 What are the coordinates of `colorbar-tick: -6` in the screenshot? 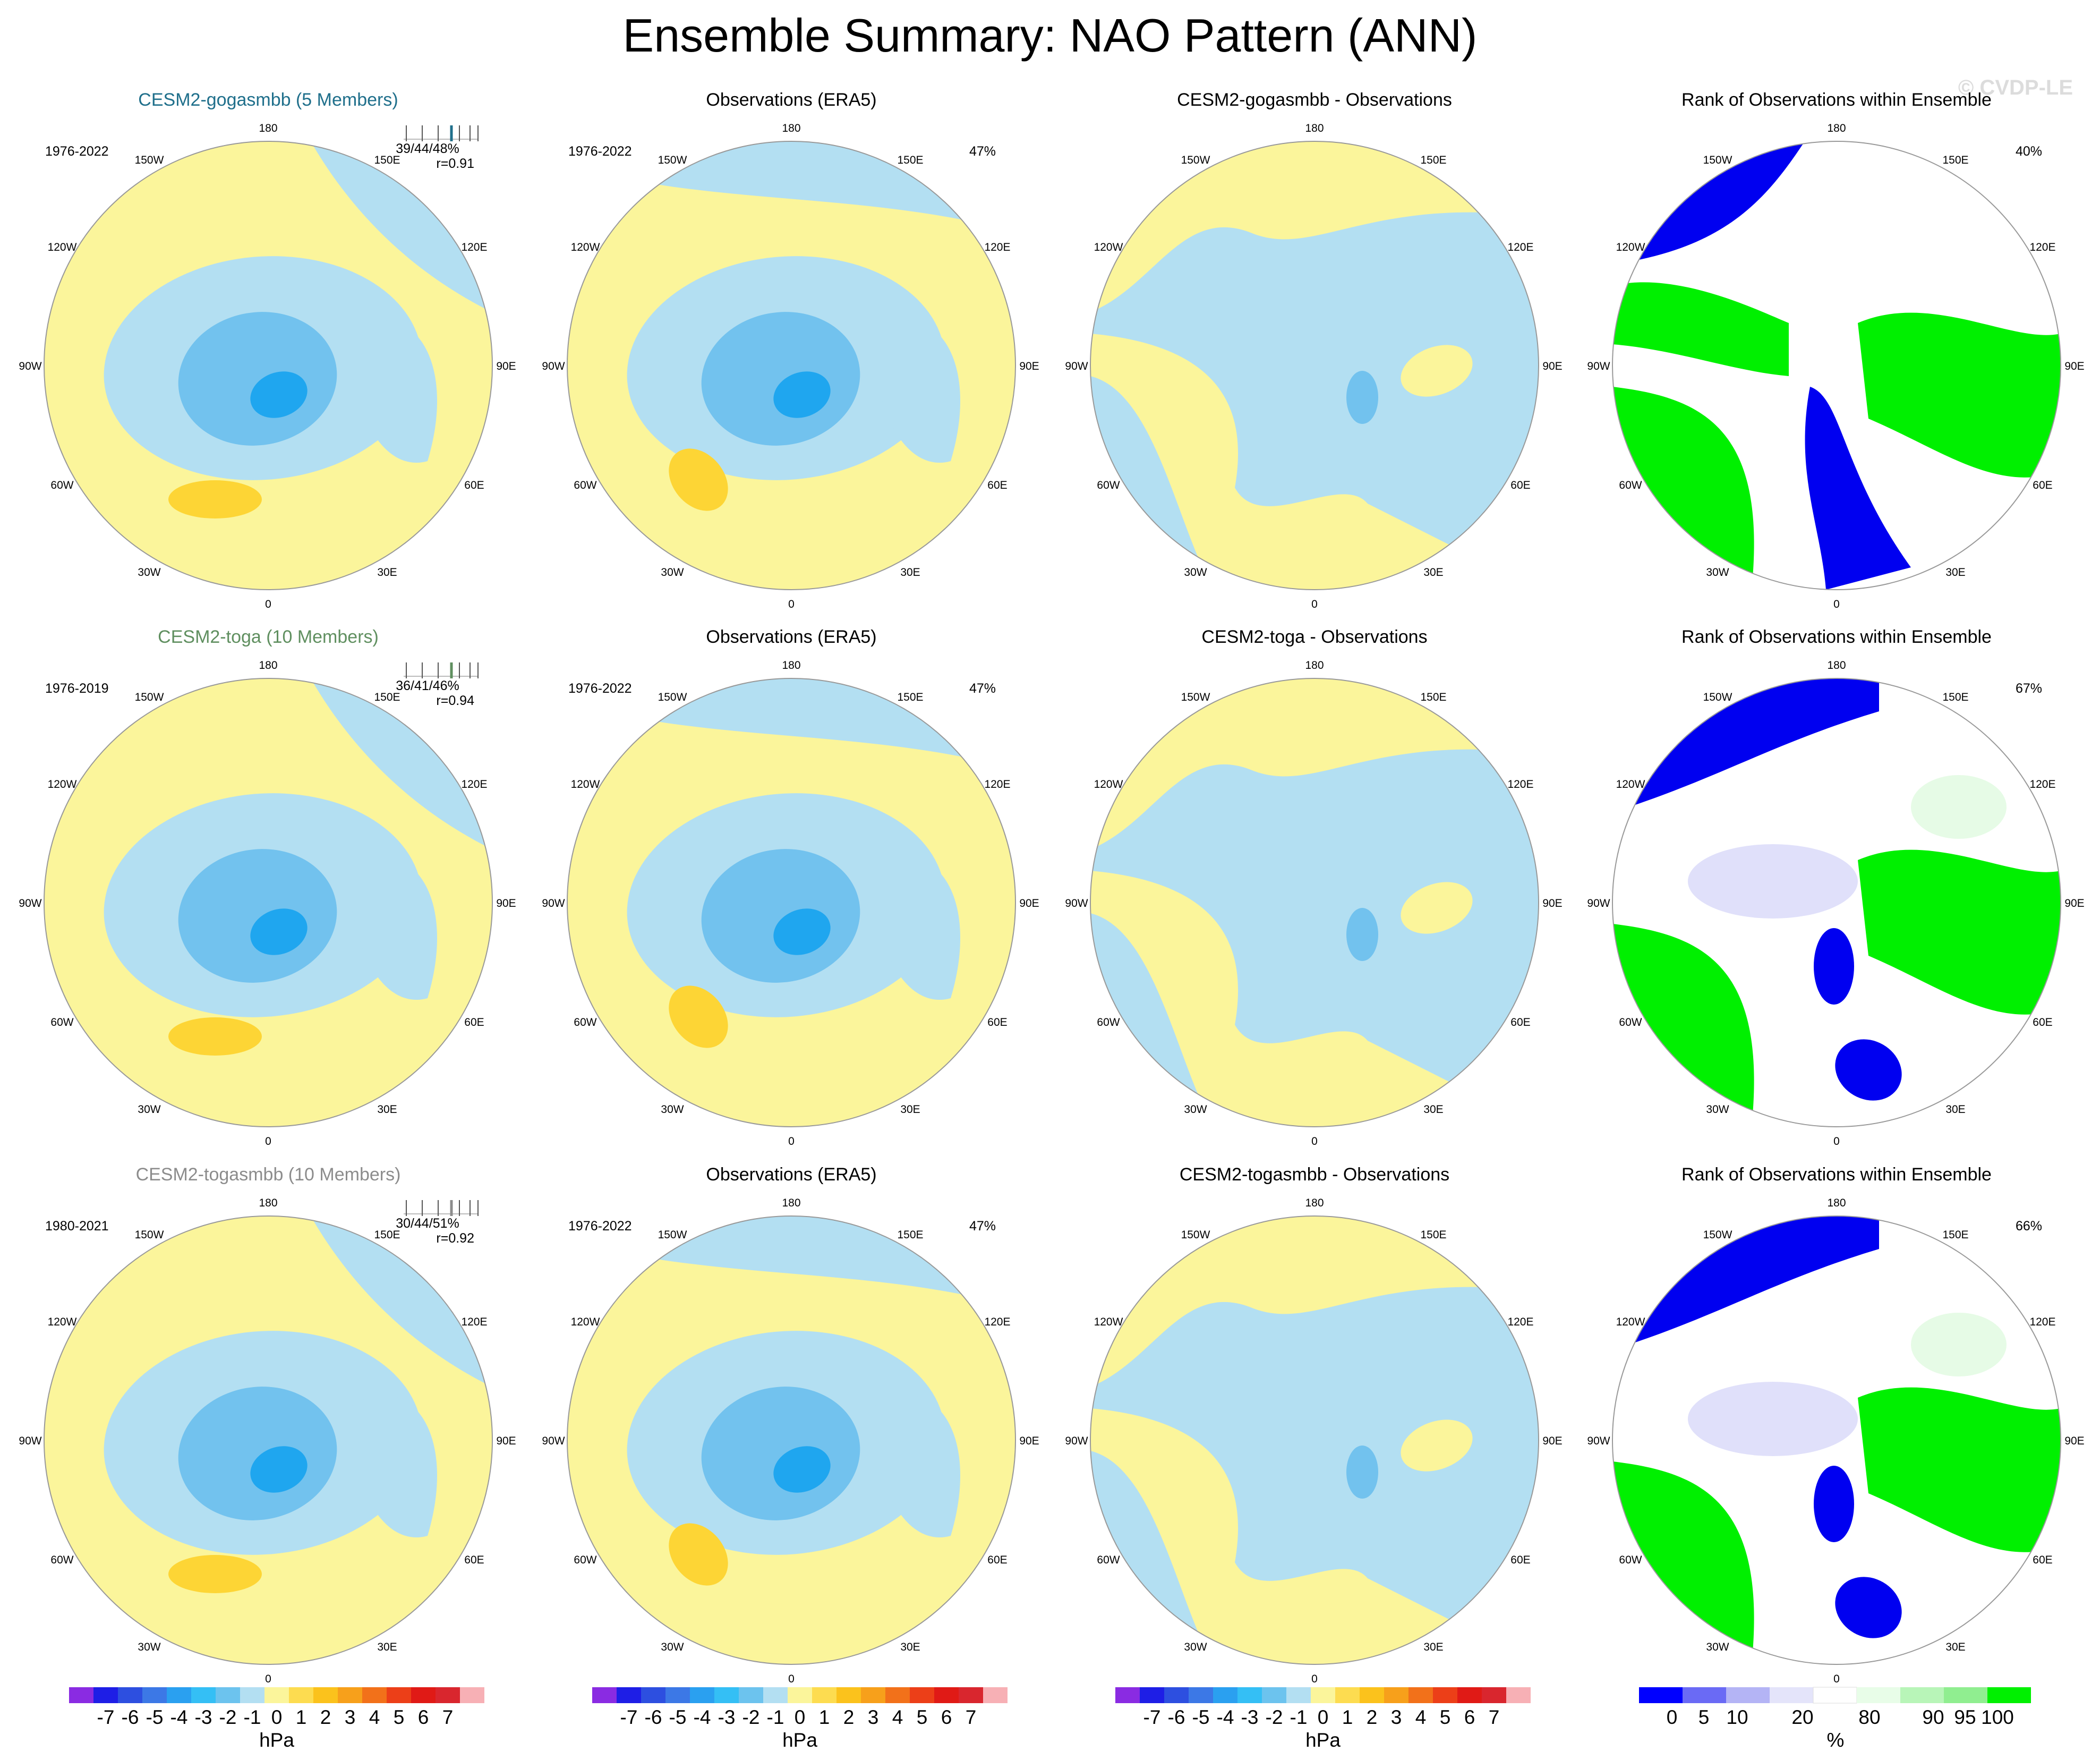 It's located at (653, 1717).